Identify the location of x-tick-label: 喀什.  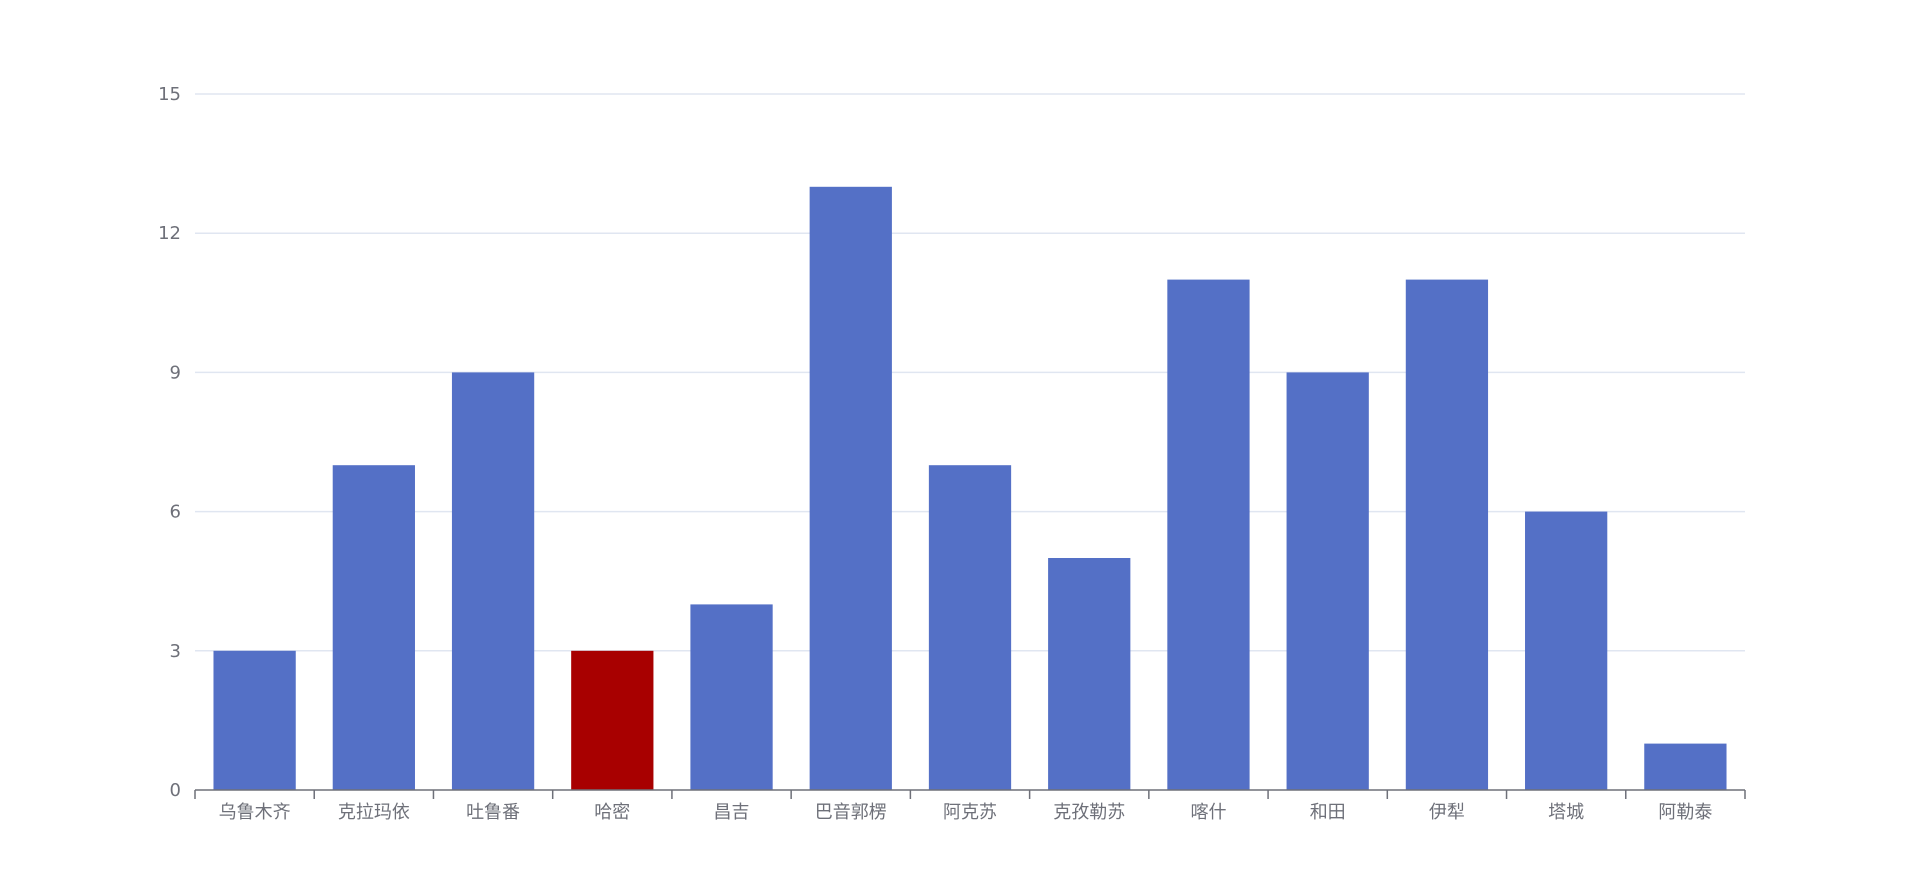
(1208, 812).